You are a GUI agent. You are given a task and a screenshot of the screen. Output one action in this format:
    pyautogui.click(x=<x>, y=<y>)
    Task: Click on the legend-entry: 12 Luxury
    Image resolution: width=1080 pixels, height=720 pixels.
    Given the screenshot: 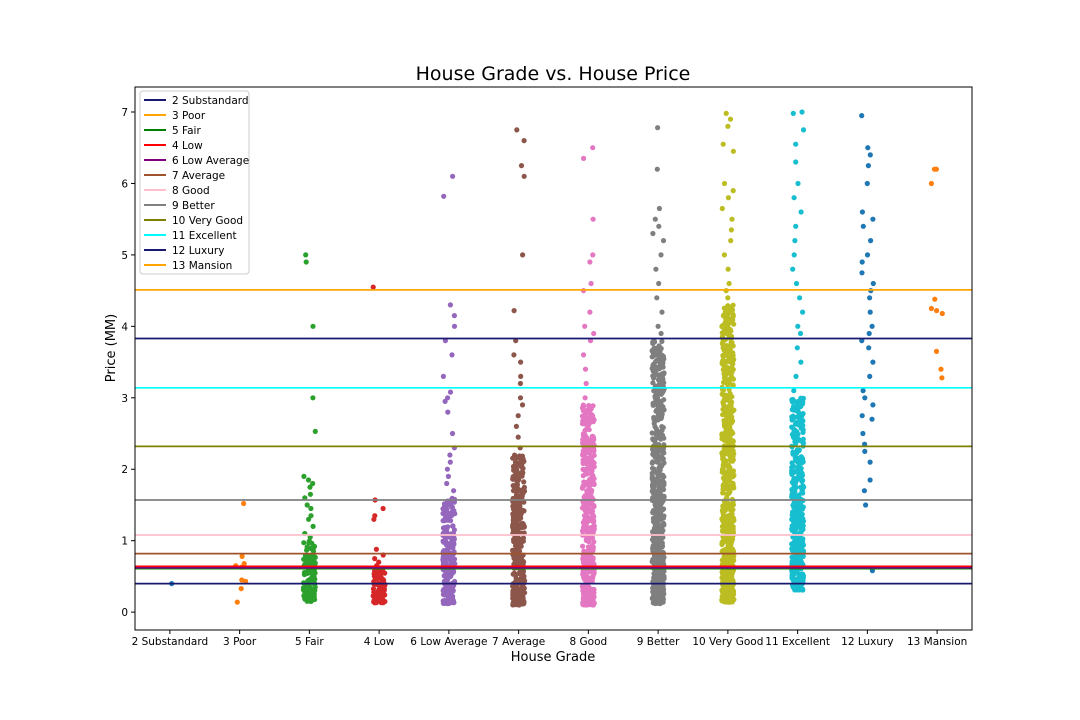 What is the action you would take?
    pyautogui.click(x=198, y=251)
    